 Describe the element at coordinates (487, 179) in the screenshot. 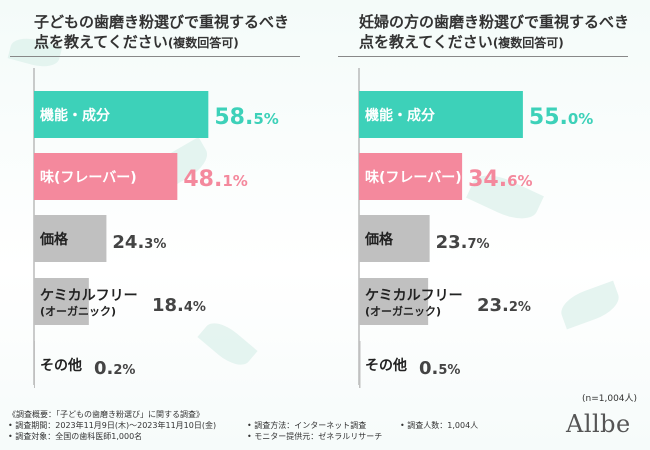

I see `right-value-int-1: 34.` at that location.